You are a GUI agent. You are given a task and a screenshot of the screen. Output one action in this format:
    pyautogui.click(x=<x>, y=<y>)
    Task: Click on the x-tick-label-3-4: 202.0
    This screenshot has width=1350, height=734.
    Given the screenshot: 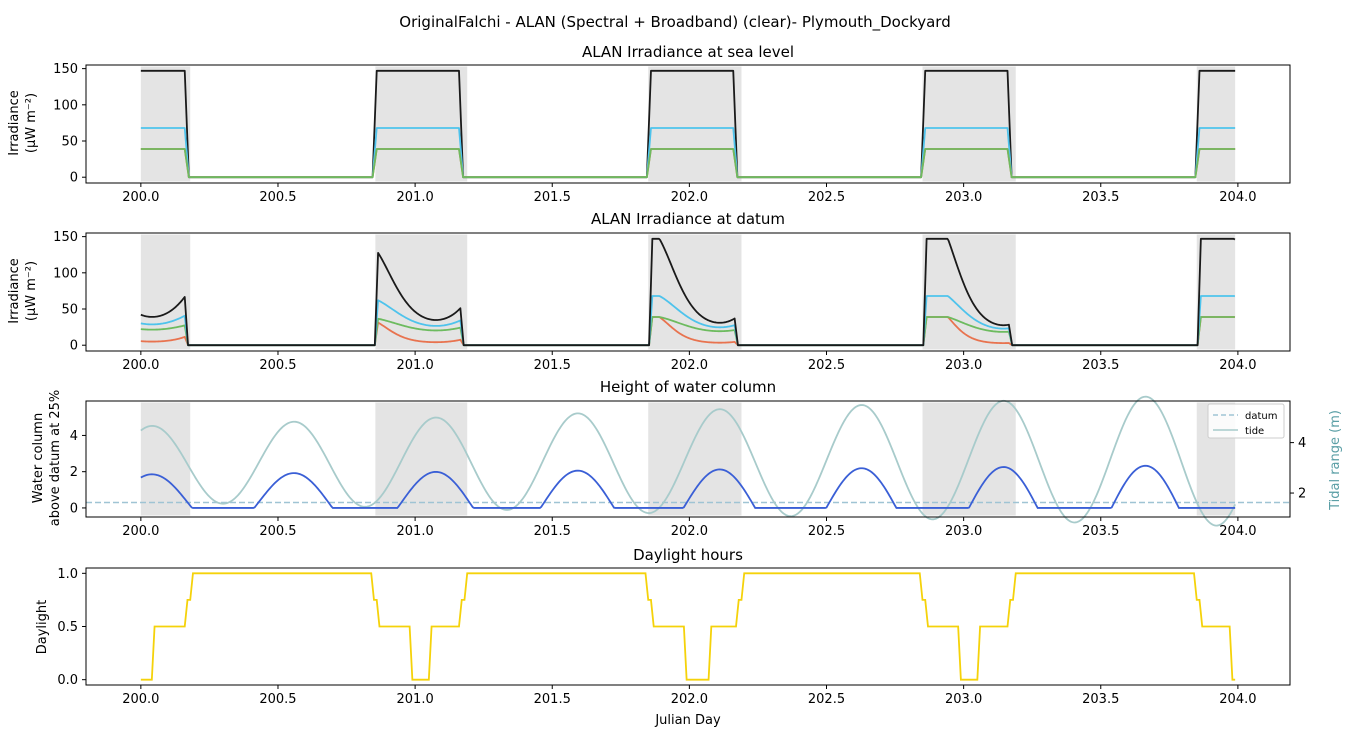 What is the action you would take?
    pyautogui.click(x=689, y=699)
    